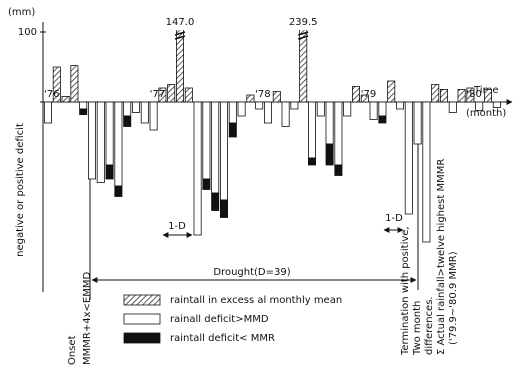 Image resolution: width=523 pixels, height=373 pixels. Describe the element at coordinates (453, 298) in the screenshot. I see `sum-note: ('79.9~'80.9 MMR)` at that location.